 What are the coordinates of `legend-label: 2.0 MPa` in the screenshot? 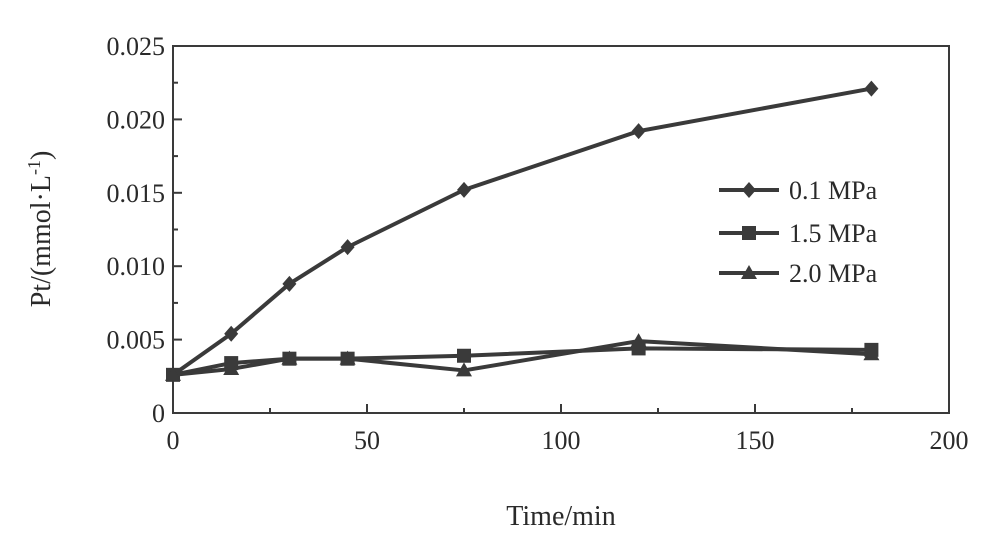 It's located at (833, 273).